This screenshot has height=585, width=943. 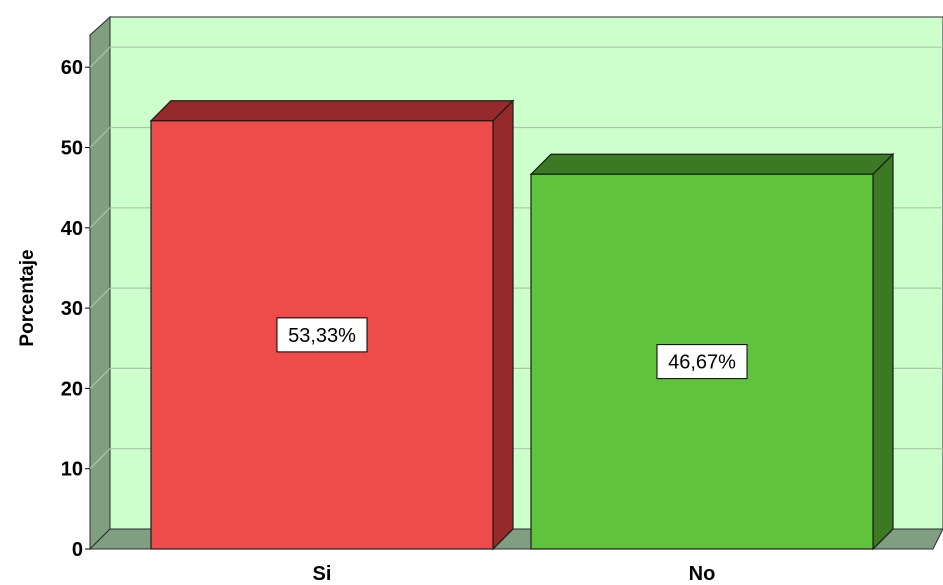 What do you see at coordinates (27, 297) in the screenshot?
I see `y-axis-title: Porcentaje` at bounding box center [27, 297].